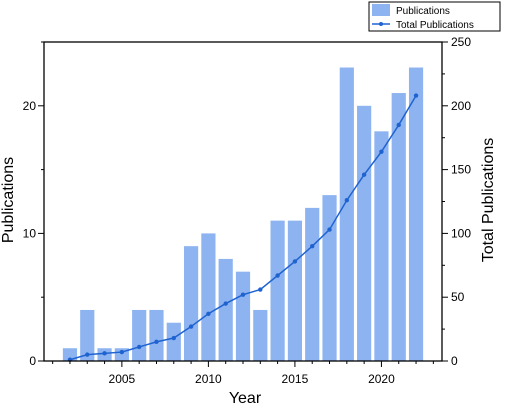  What do you see at coordinates (416, 214) in the screenshot?
I see `bar-2022` at bounding box center [416, 214].